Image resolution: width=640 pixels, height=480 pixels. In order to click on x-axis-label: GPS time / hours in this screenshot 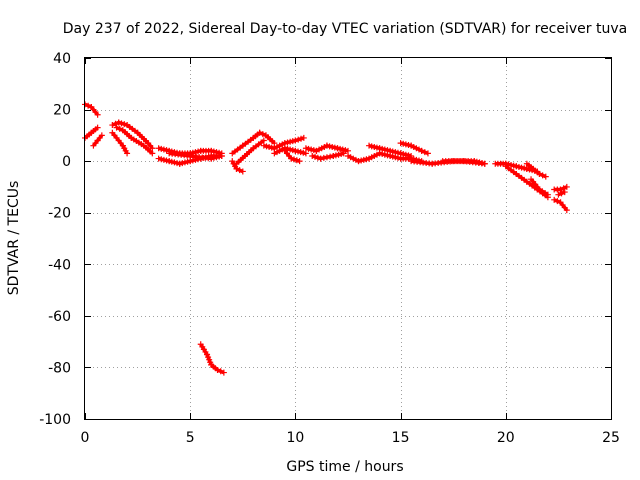, I will do `click(344, 467)`.